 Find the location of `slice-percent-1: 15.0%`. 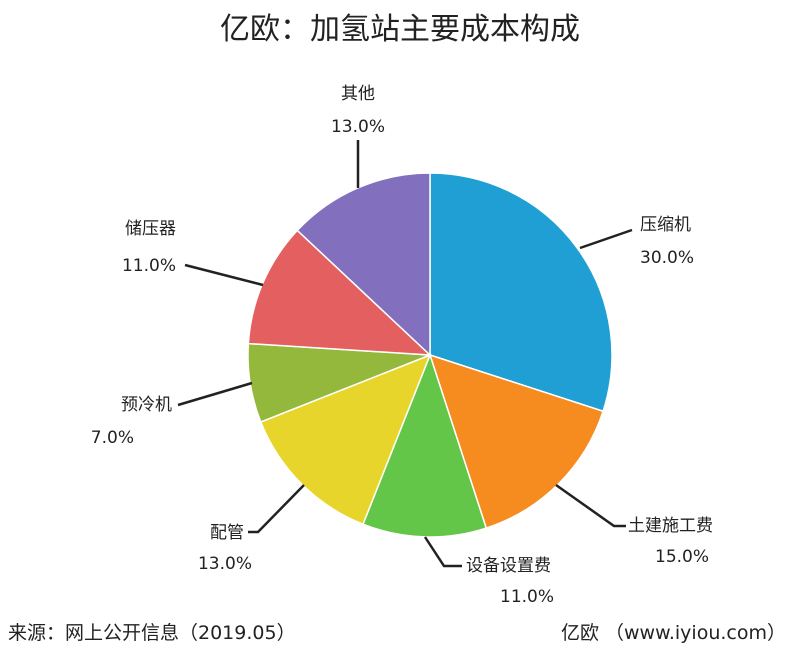

slice-percent-1: 15.0% is located at coordinates (682, 557).